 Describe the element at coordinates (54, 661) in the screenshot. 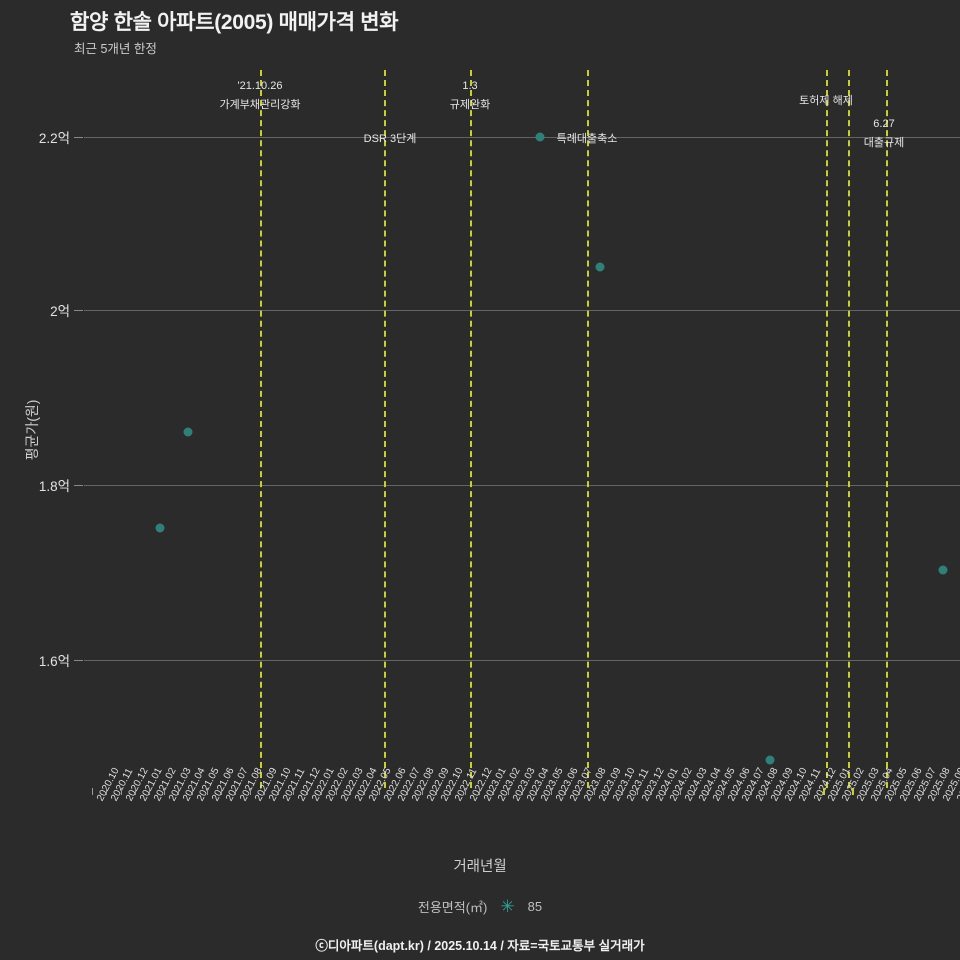

I see `y-tick-label: 1.6억` at that location.